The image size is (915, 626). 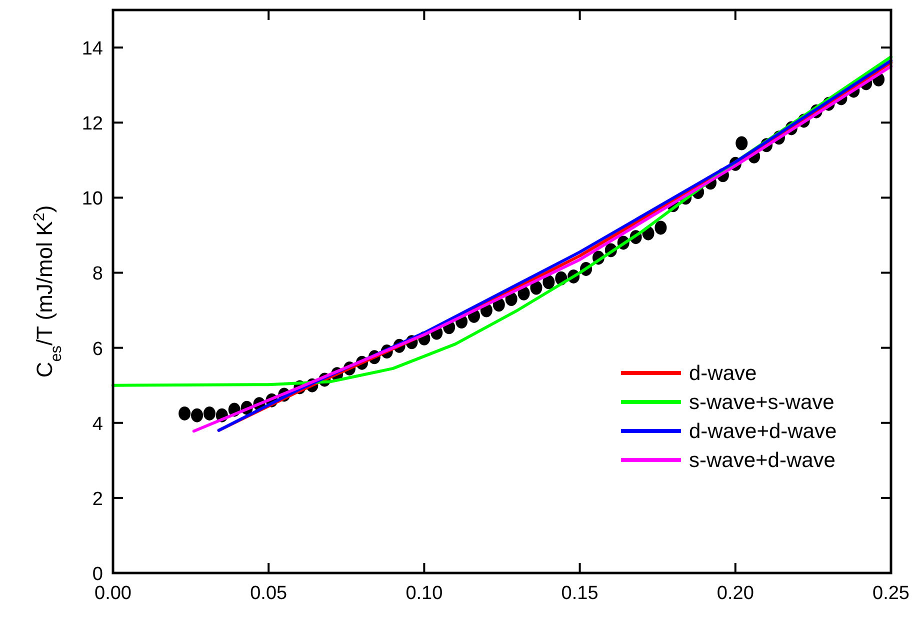 What do you see at coordinates (97, 574) in the screenshot?
I see `y-tick-label: 0` at bounding box center [97, 574].